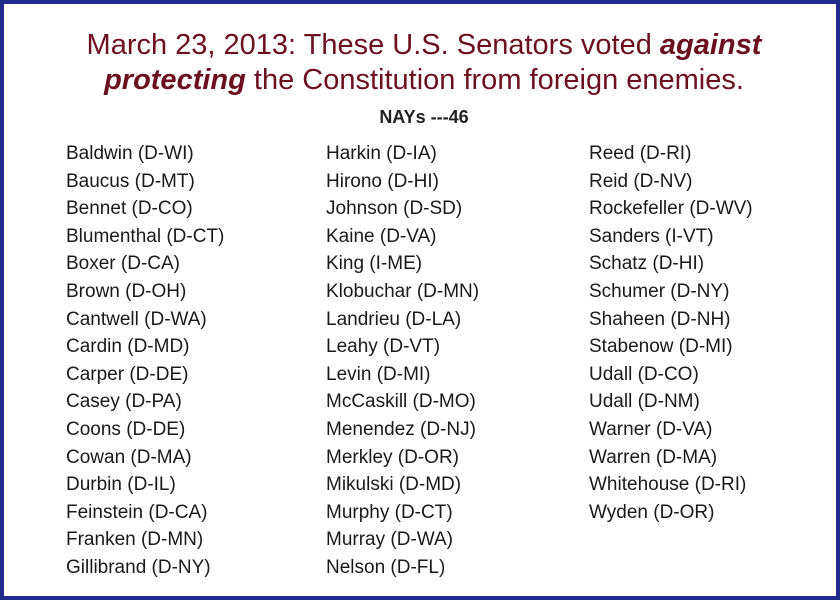  Describe the element at coordinates (389, 540) in the screenshot. I see `senator-name: Murray (D-WA)` at that location.